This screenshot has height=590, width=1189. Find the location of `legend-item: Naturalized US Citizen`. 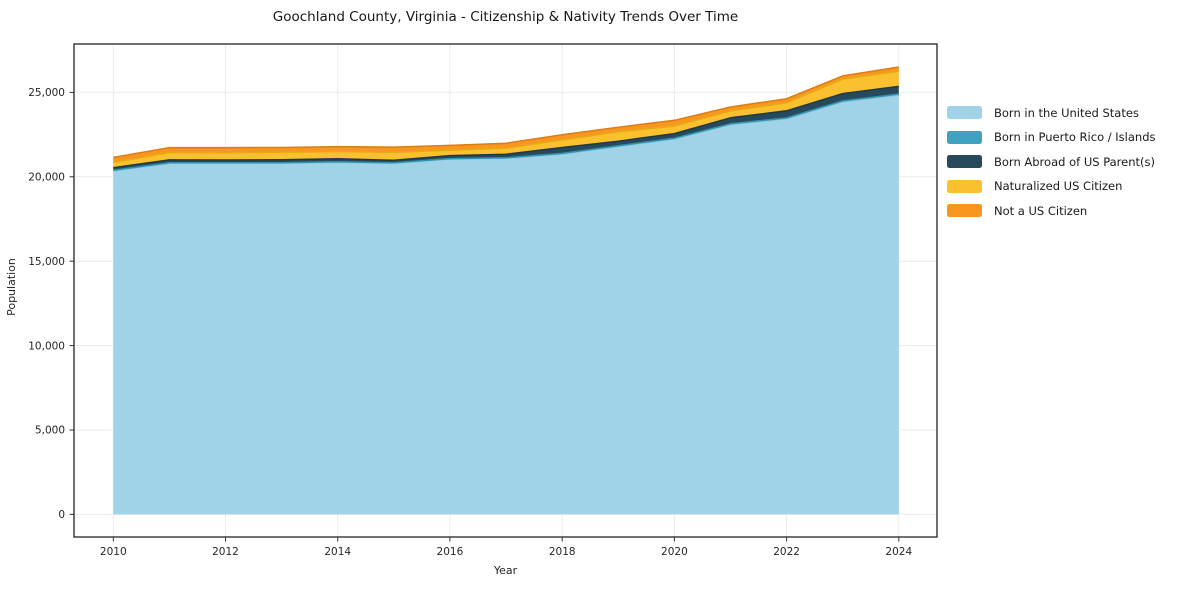

legend-item: Naturalized US Citizen is located at coordinates (1051, 186).